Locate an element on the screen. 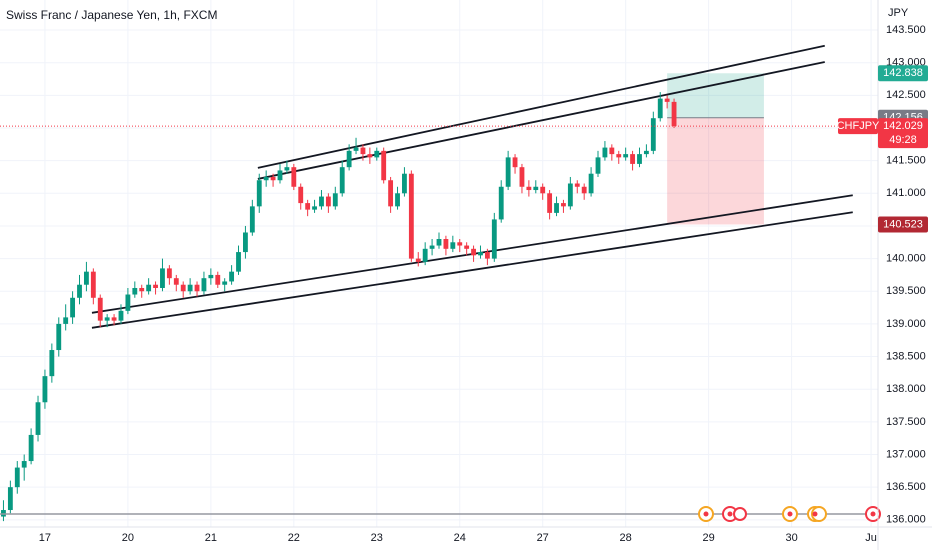 Image resolution: width=932 pixels, height=550 pixels. event-icons is located at coordinates (789, 514).